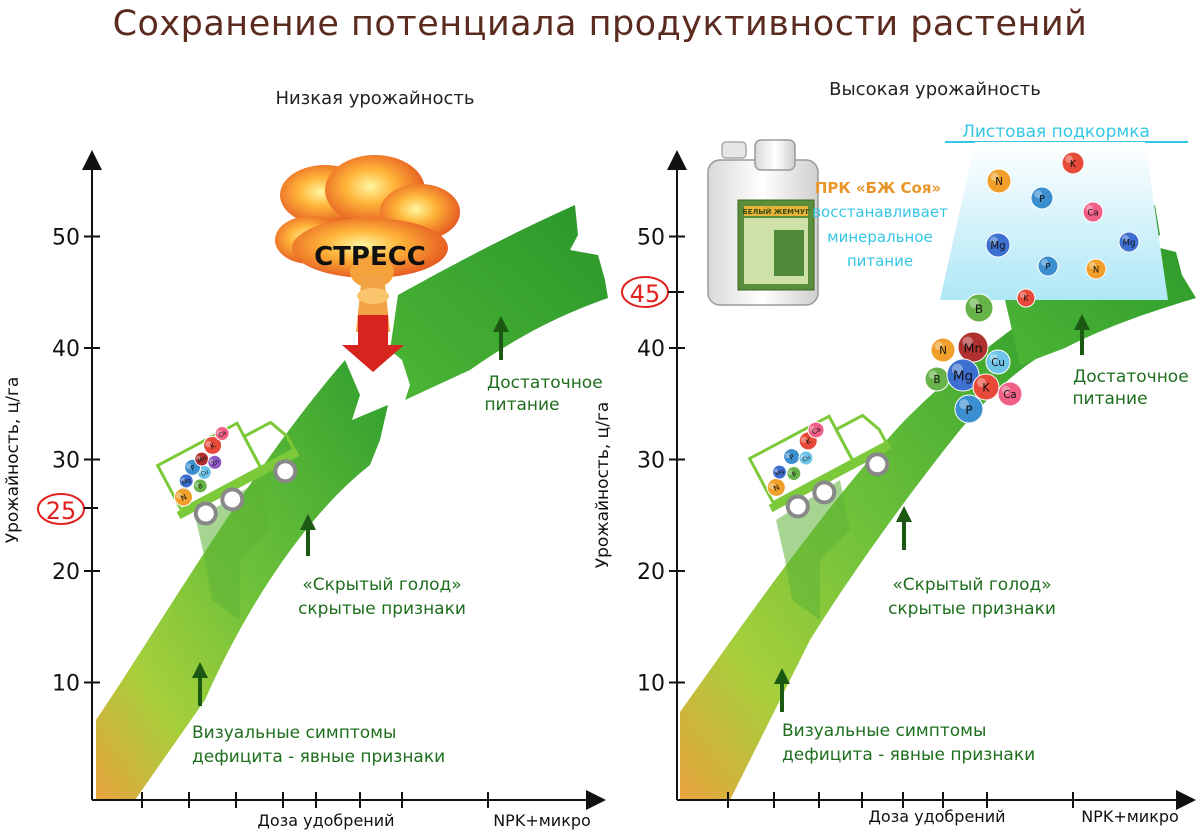 This screenshot has width=1200, height=832. I want to click on right-zone-visual-2: дефицита - явные признаки, so click(908, 755).